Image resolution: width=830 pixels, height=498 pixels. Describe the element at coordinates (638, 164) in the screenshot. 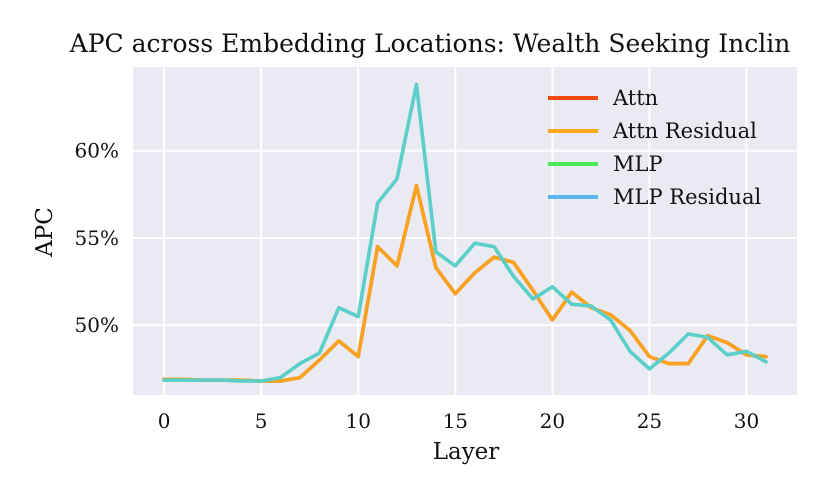

I see `legend-label-mlp: MLP` at that location.